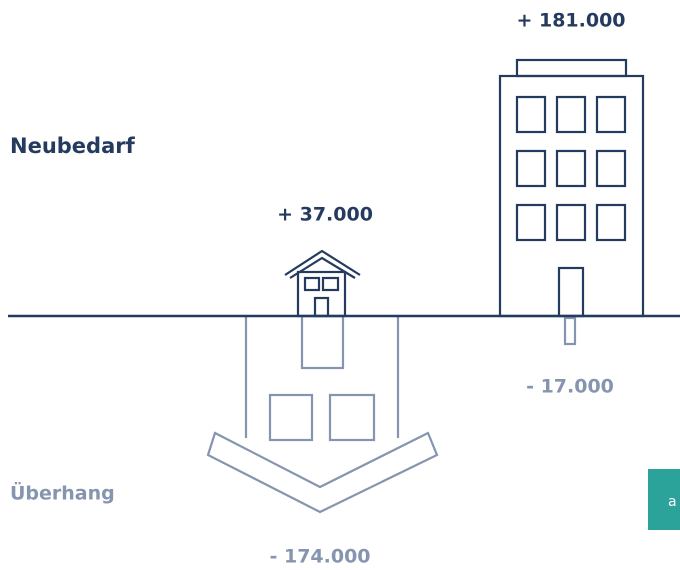 The width and height of the screenshot is (680, 570). Describe the element at coordinates (73, 146) in the screenshot. I see `section-label: Neubedarf` at that location.